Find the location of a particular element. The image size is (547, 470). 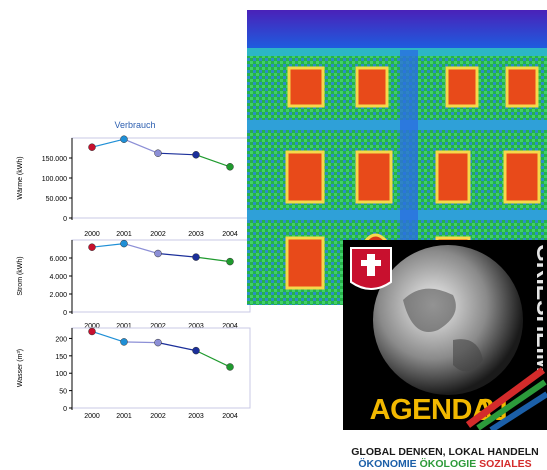

y-tick-label: 50 is located at coordinates (63, 392).